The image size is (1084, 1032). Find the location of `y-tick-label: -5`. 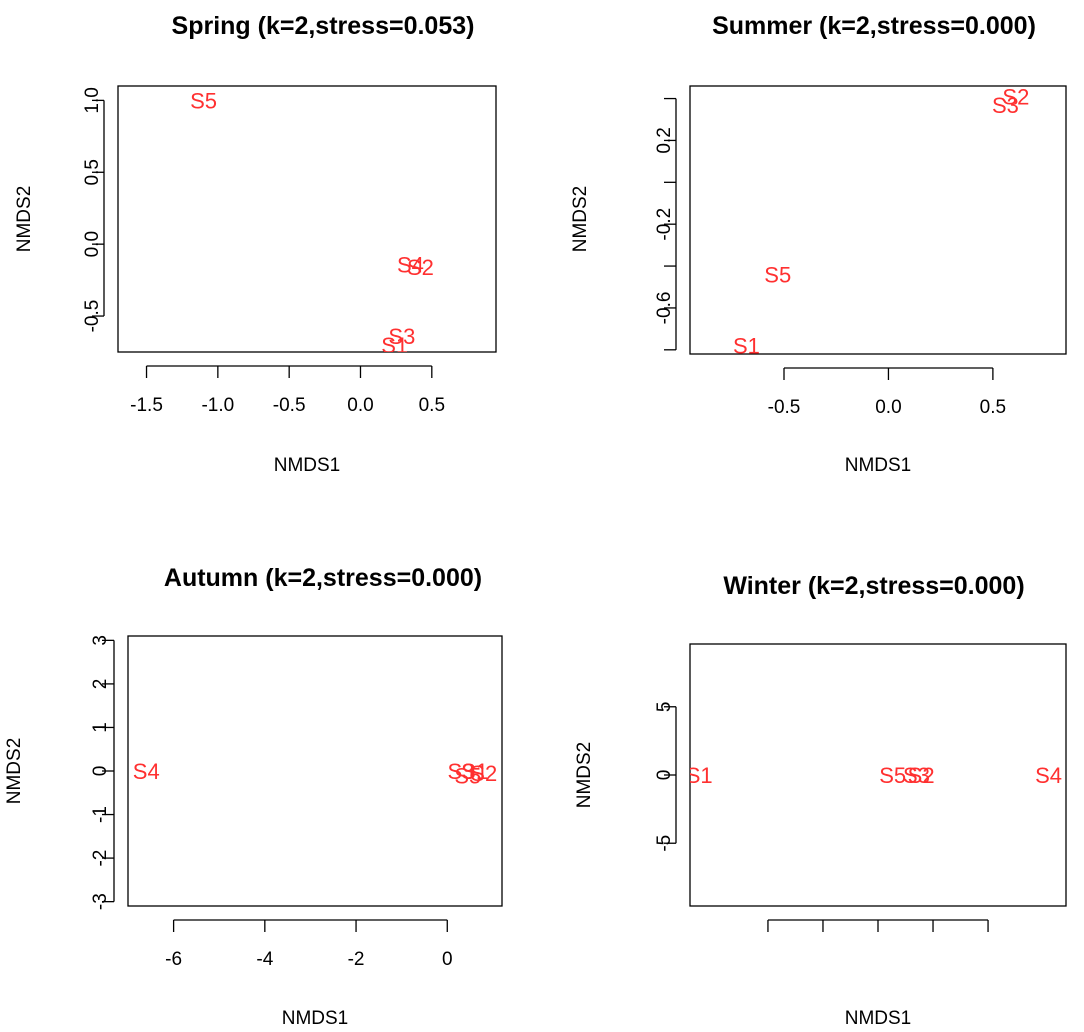

y-tick-label: -5 is located at coordinates (664, 843).